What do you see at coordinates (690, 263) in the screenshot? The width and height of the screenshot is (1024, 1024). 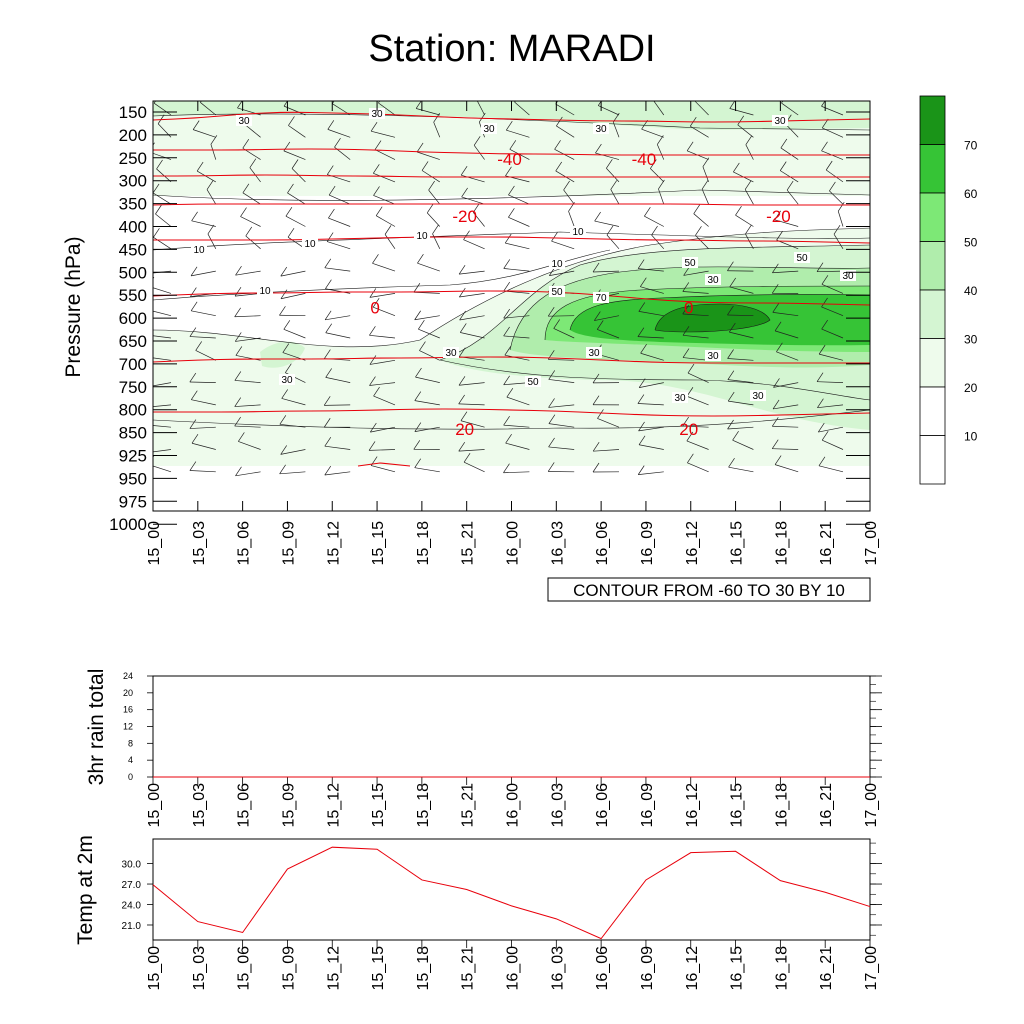 I see `humidity-label-text: 50` at bounding box center [690, 263].